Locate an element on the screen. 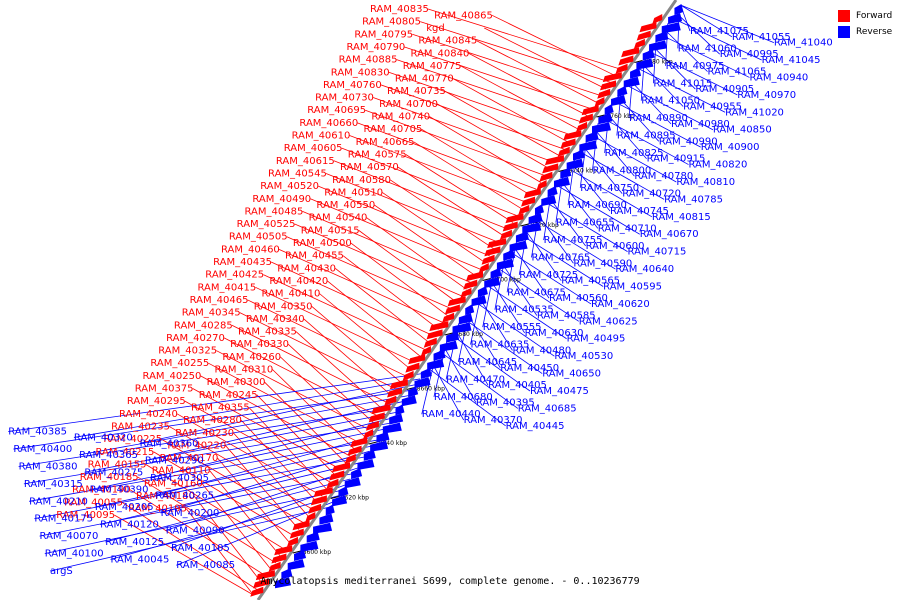  forward-gene-label: RAM_40225 is located at coordinates (132, 439).